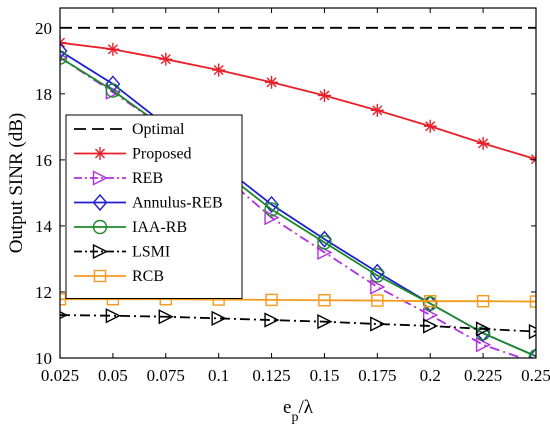 The height and width of the screenshot is (428, 550). Describe the element at coordinates (166, 375) in the screenshot. I see `x-tick-label: 0.075` at that location.